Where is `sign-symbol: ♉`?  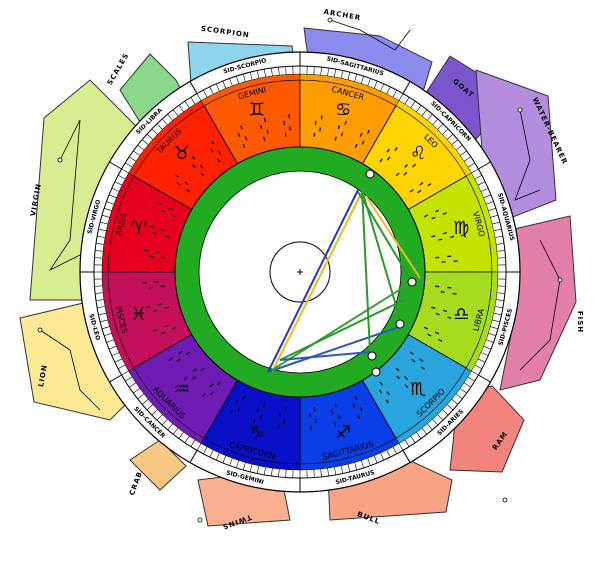 sign-symbol: ♉ is located at coordinates (182, 153).